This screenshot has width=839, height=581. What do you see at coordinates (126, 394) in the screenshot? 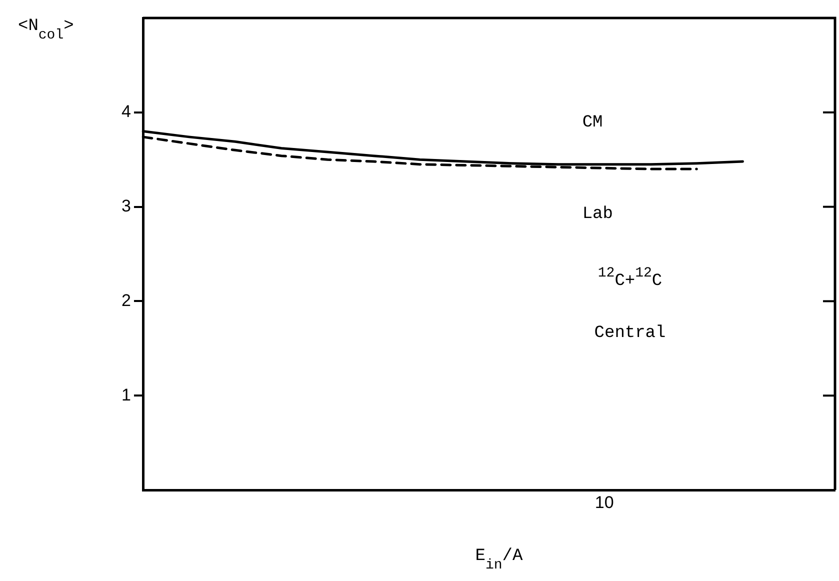
I see `y-tick-label: 1` at bounding box center [126, 394].